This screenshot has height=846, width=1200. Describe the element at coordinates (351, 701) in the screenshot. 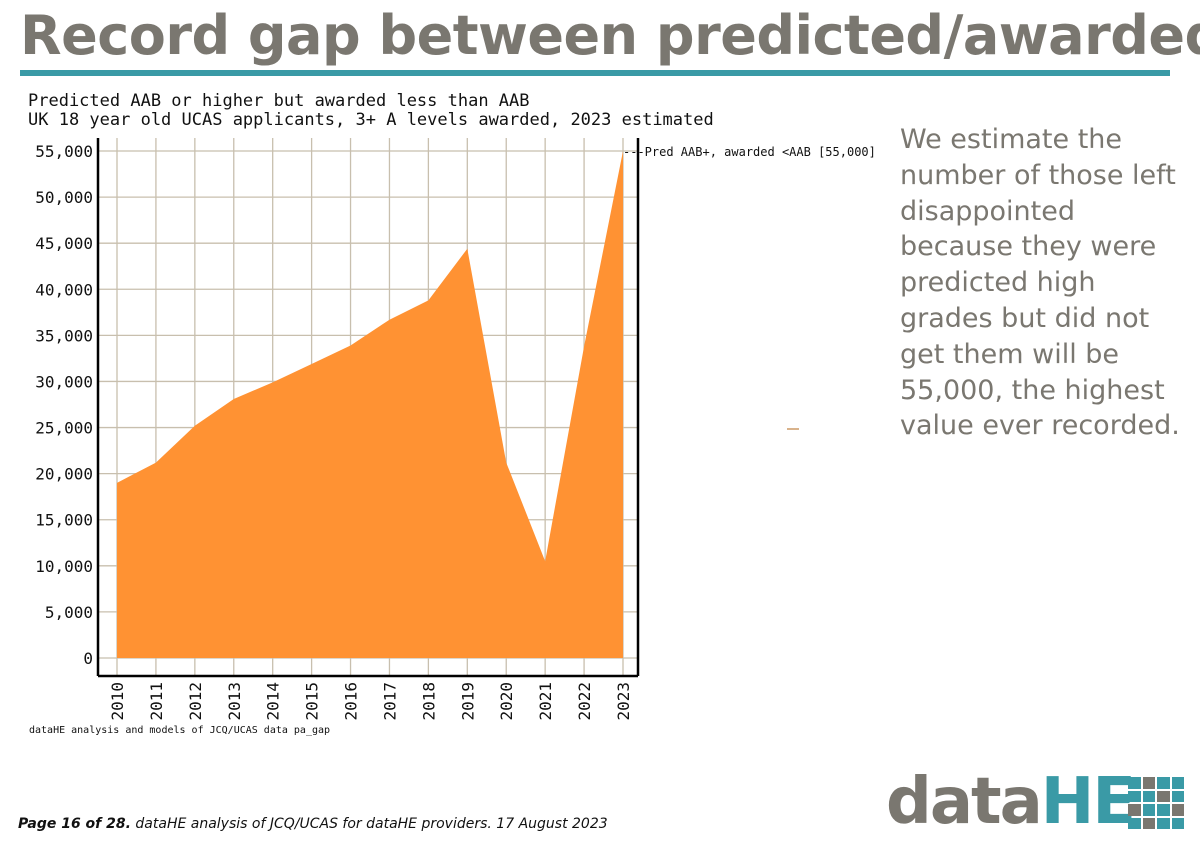

I see `x-tick-label: 2016` at that location.